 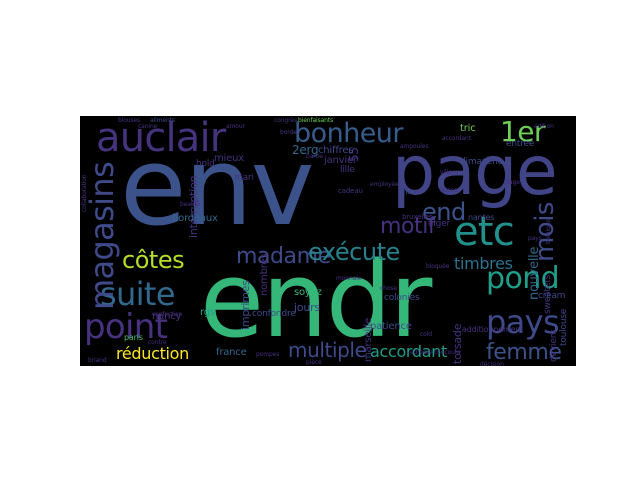 I want to click on word-point: point, so click(x=126, y=327).